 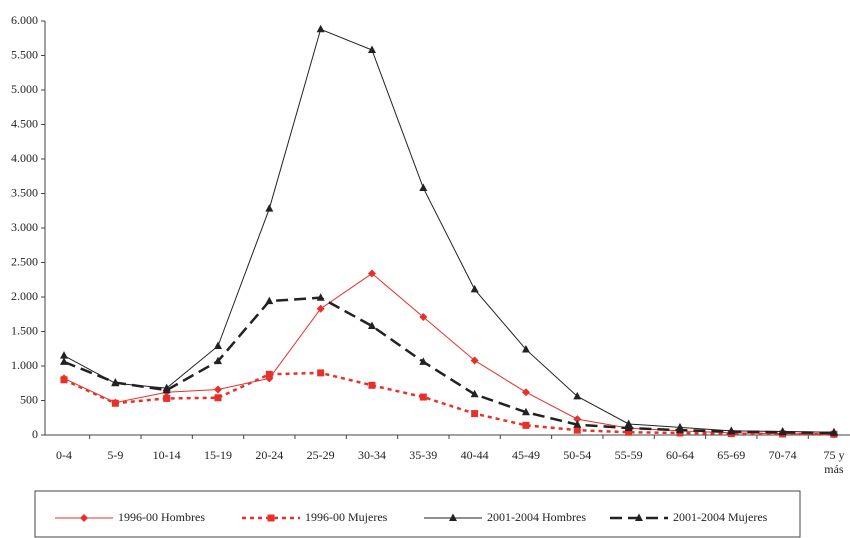 What do you see at coordinates (24, 261) in the screenshot?
I see `y-tick-label: 2.500` at bounding box center [24, 261].